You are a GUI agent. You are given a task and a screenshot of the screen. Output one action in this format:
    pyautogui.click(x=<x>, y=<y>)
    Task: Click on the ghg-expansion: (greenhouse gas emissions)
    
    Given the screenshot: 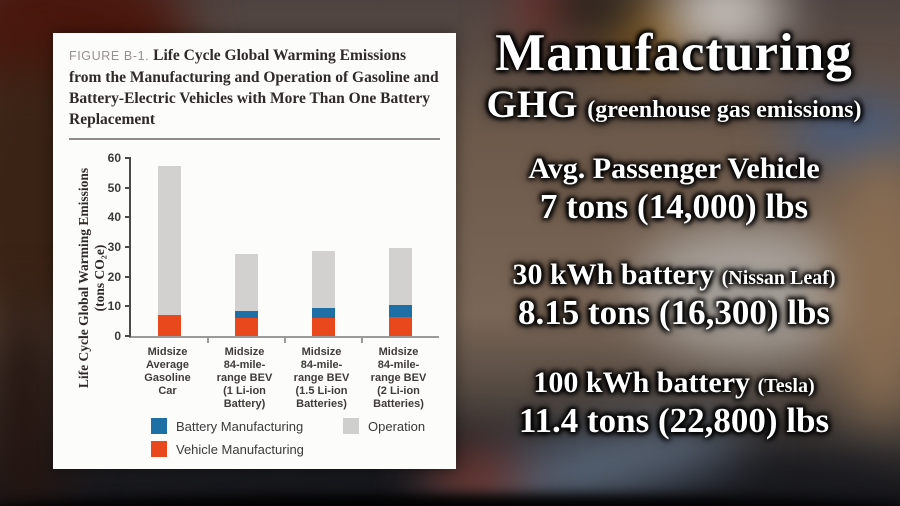 What is the action you would take?
    pyautogui.click(x=724, y=110)
    